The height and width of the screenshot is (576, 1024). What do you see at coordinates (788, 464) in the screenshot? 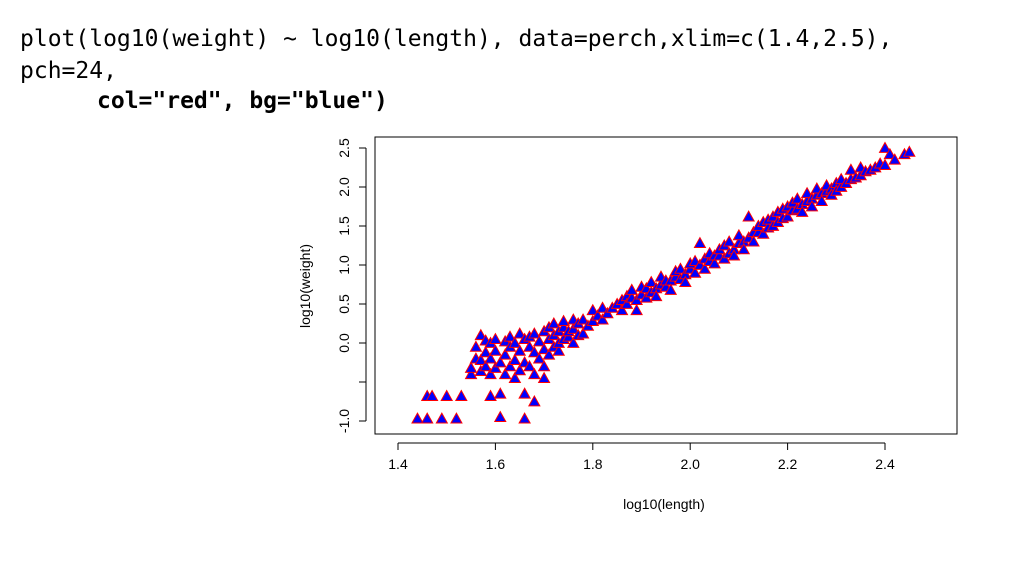
I see `x-tick-label: 2.2` at bounding box center [788, 464].